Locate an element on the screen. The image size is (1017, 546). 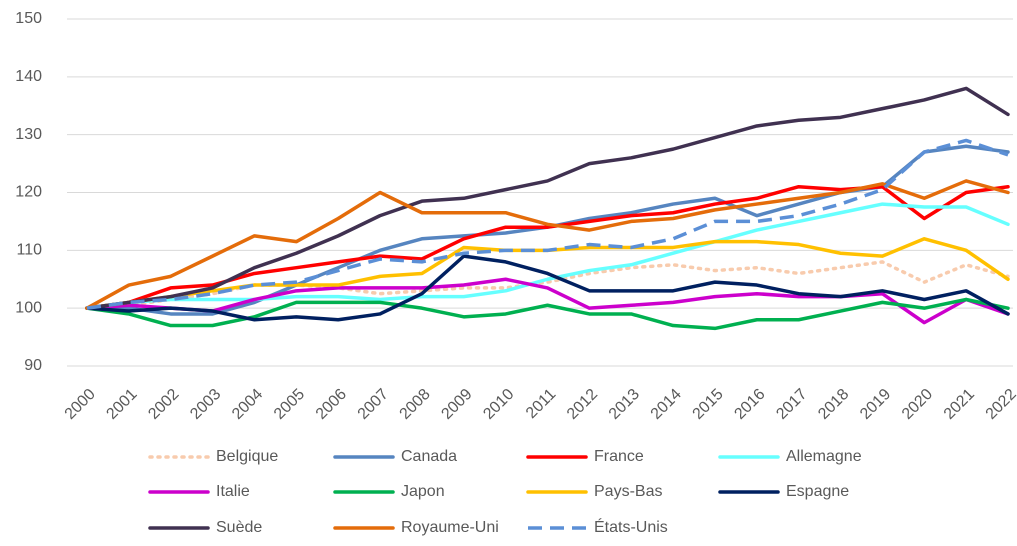
x-tick-label: 2018 is located at coordinates (833, 404).